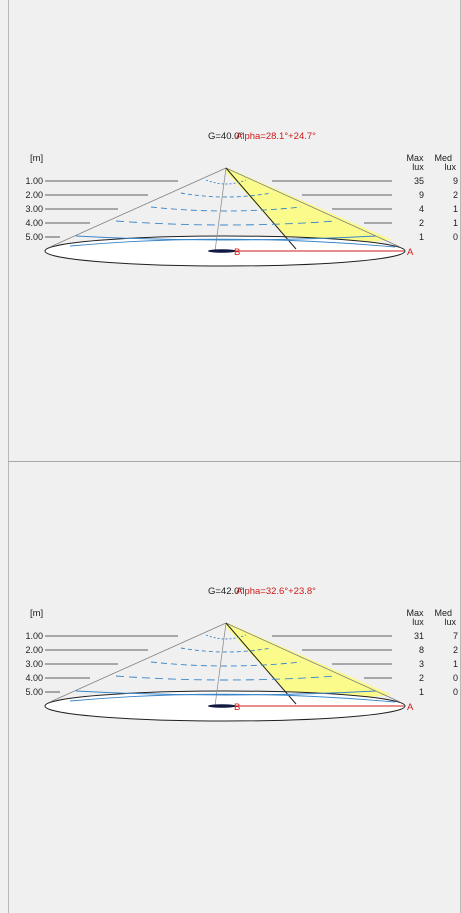 This screenshot has height=913, width=461. What do you see at coordinates (225, 591) in the screenshot?
I see `gamma-label: G=42.0°` at bounding box center [225, 591].